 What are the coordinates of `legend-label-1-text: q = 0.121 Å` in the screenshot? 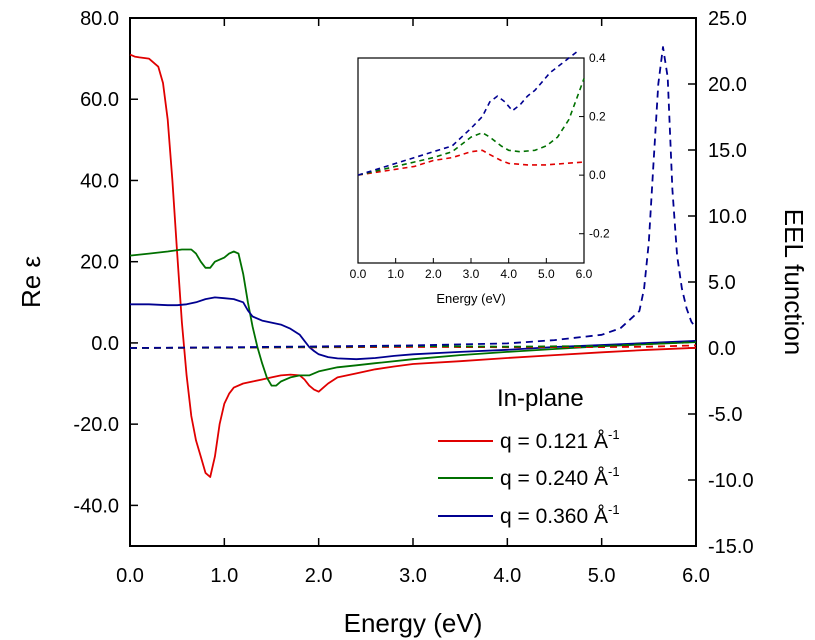 It's located at (554, 441).